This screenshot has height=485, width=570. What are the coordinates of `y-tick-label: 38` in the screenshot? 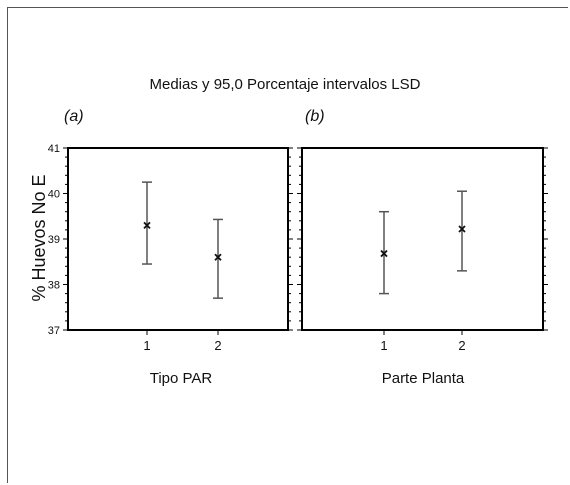 It's located at (54, 286).